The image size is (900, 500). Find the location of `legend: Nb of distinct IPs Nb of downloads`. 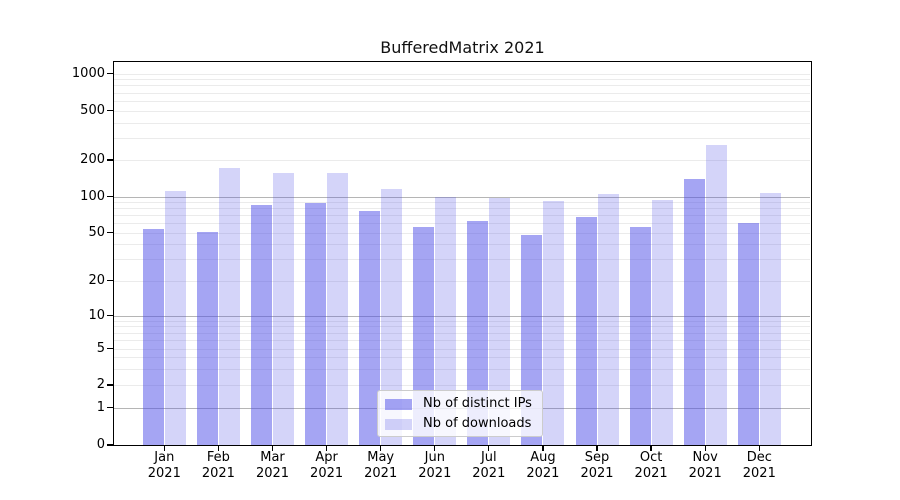

legend: Nb of distinct IPs Nb of downloads is located at coordinates (460, 413).